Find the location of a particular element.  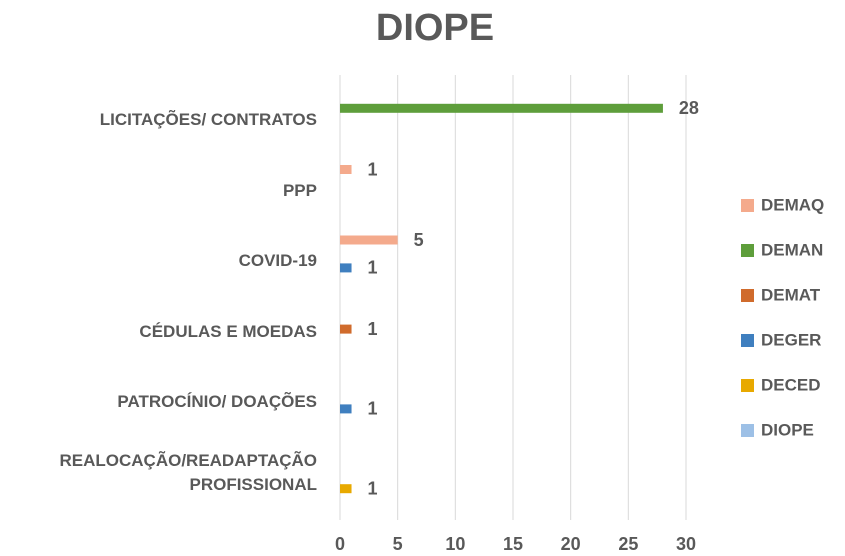

y-tick-label: REALOCAÇÃO/READAPTAÇÃO PROFISSIONAL is located at coordinates (188, 472).